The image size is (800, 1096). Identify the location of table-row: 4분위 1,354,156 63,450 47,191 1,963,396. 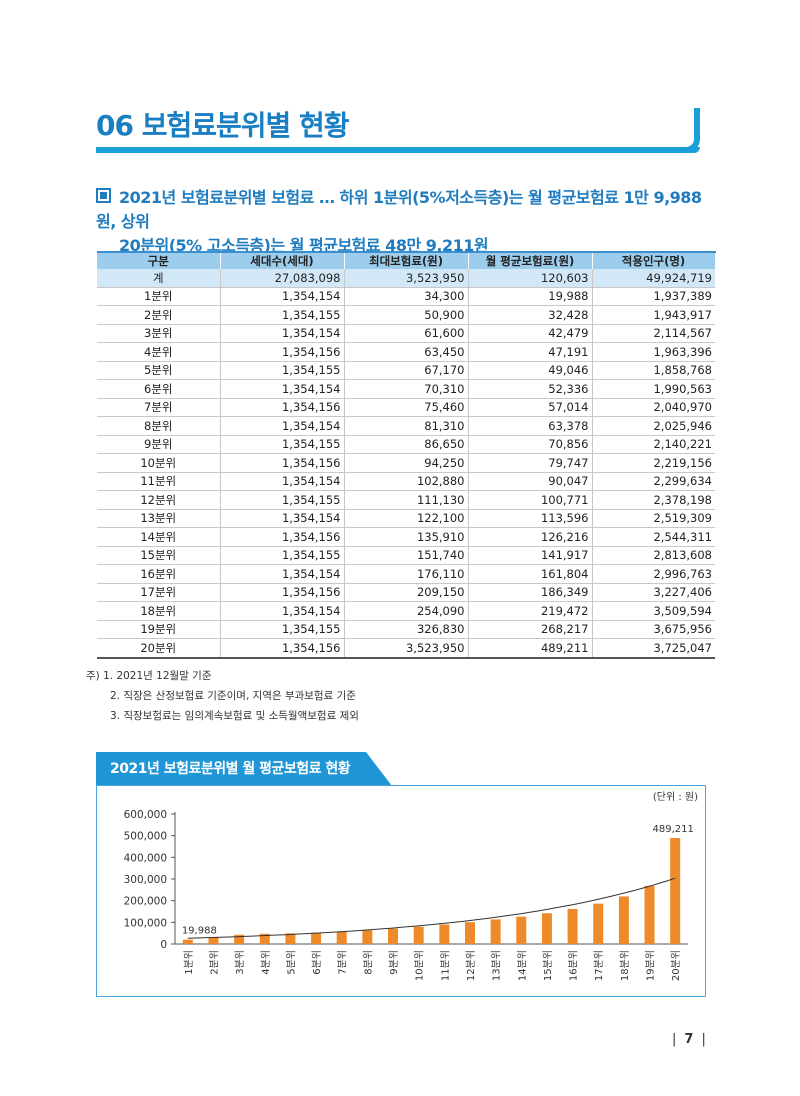
(406, 352).